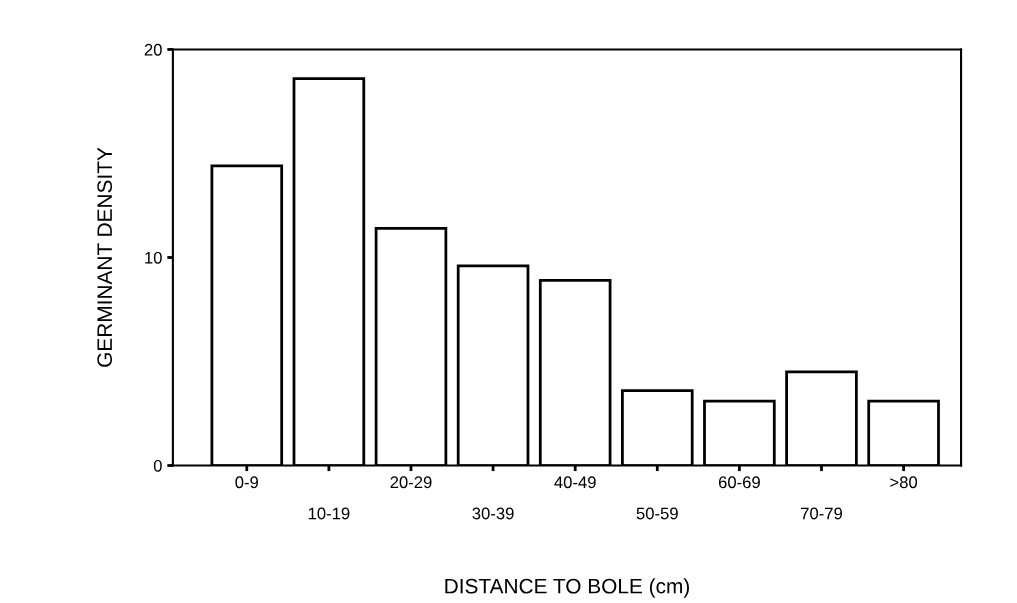  What do you see at coordinates (575, 482) in the screenshot?
I see `x-tick-label: 40-49` at bounding box center [575, 482].